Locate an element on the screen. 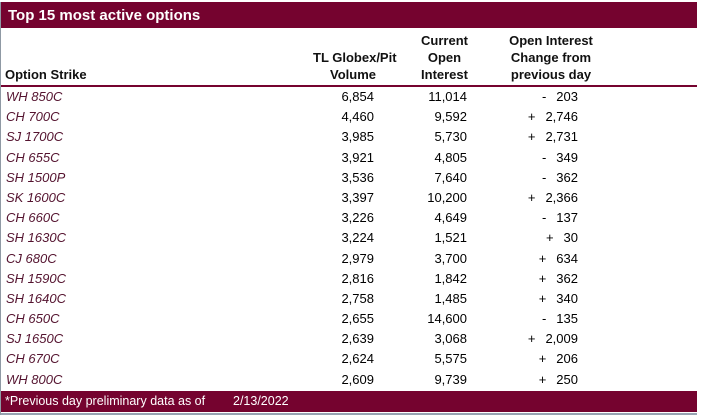  title-bar: Top 15 most active options is located at coordinates (349, 15).